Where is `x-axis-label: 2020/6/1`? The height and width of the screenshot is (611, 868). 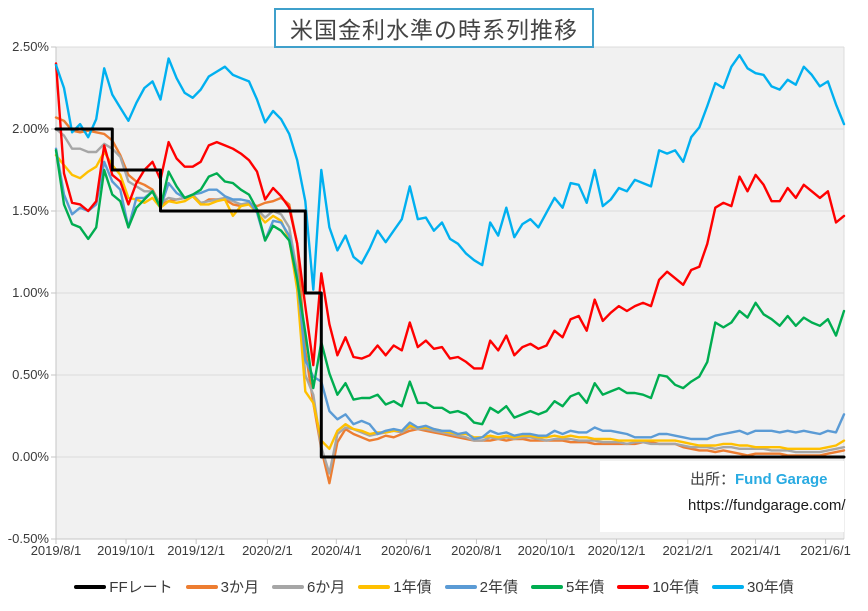
x-axis-label: 2020/6/1 is located at coordinates (406, 550).